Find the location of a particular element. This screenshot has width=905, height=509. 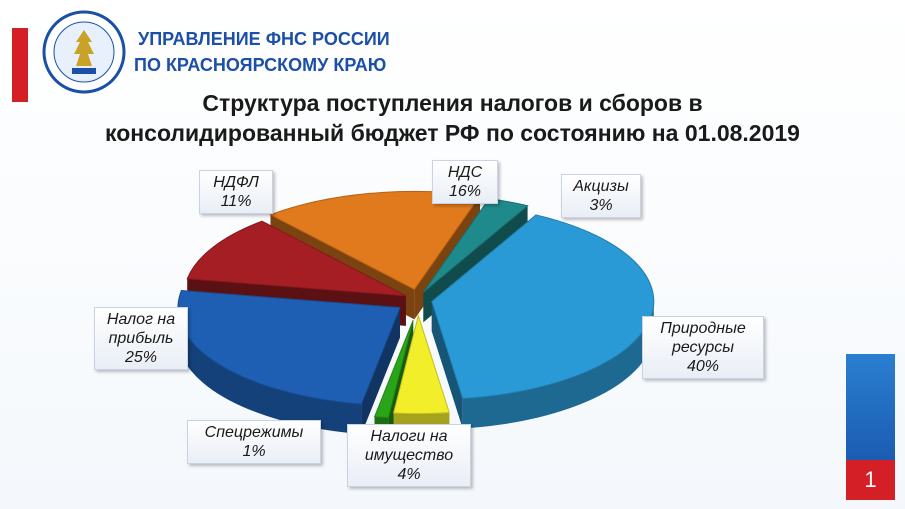

chart-title-line-1: Структура поступления налогов и сборов в is located at coordinates (452, 103).